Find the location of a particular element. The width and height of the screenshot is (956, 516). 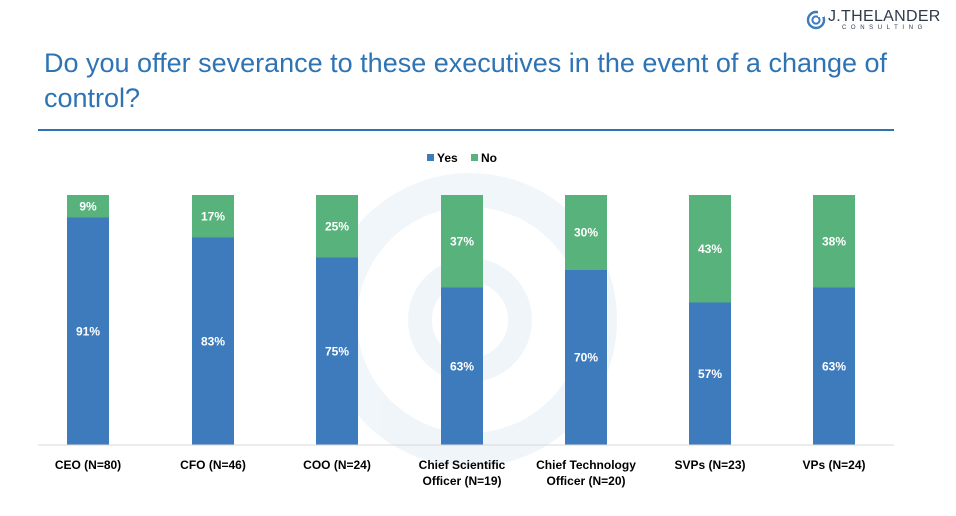

data-label-no-5: 43% is located at coordinates (710, 249).